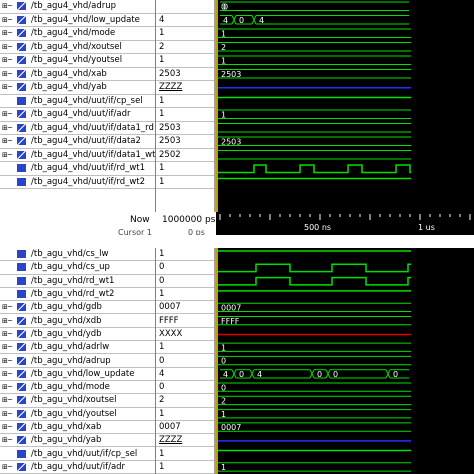 The width and height of the screenshot is (474, 474). What do you see at coordinates (186, 361) in the screenshot?
I see `bottom-signal-values: 1 0 0 1 0007 FFFF XXXX 1 0 4 0 2 1 0007 ZZZZ 1 1` at bounding box center [186, 361].